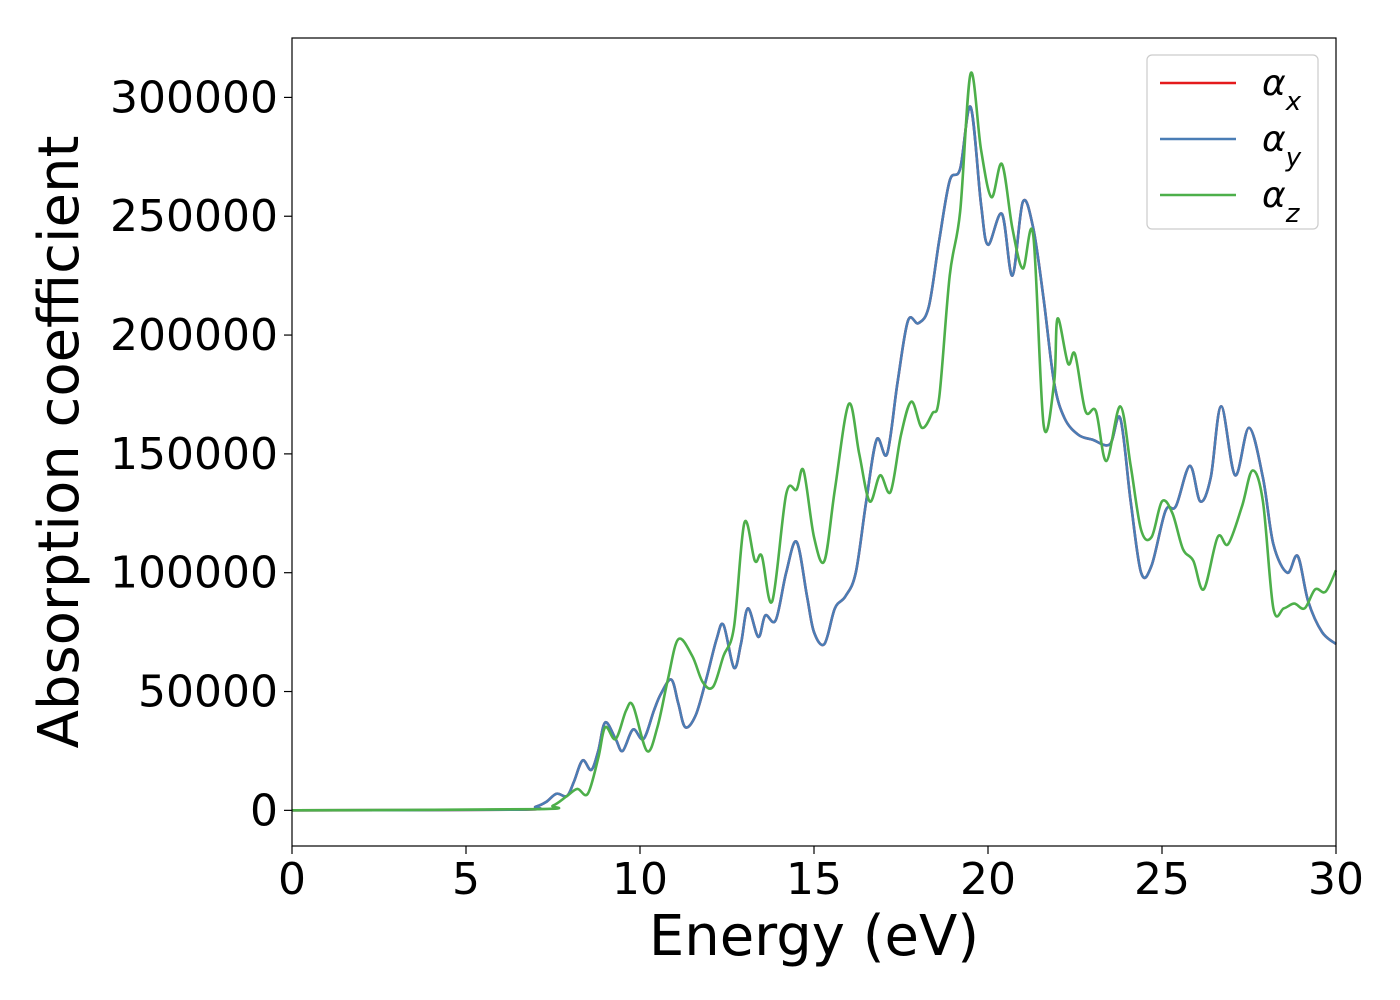  What do you see at coordinates (208, 692) in the screenshot?
I see `y-tick-label: 50000` at bounding box center [208, 692].